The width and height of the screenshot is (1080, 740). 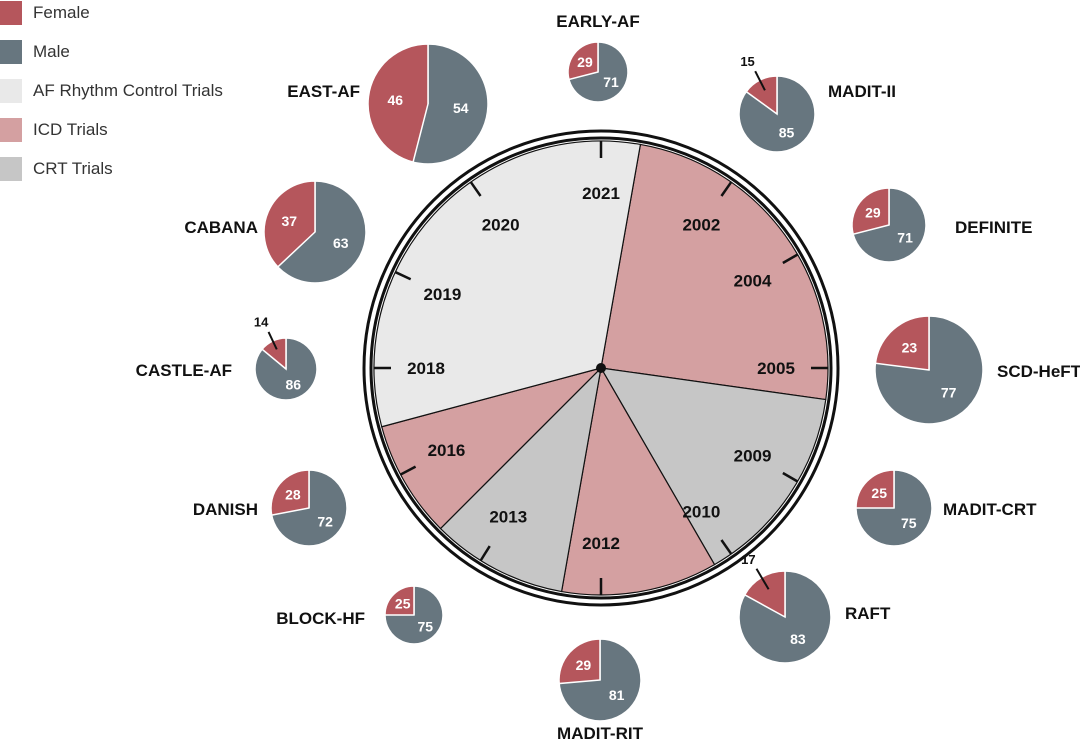 What do you see at coordinates (130, 13) in the screenshot?
I see `legend-item: Female` at bounding box center [130, 13].